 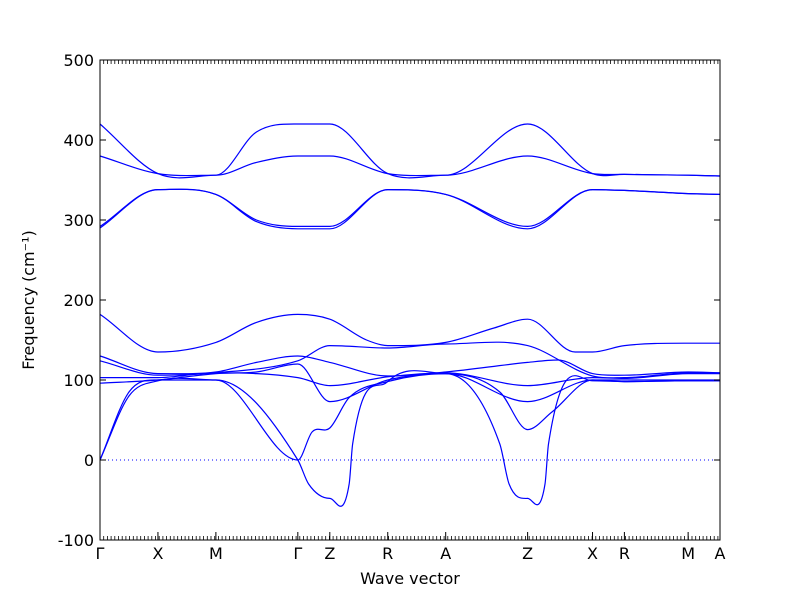 I want to click on x-axis-label: Wave vector, so click(x=410, y=578).